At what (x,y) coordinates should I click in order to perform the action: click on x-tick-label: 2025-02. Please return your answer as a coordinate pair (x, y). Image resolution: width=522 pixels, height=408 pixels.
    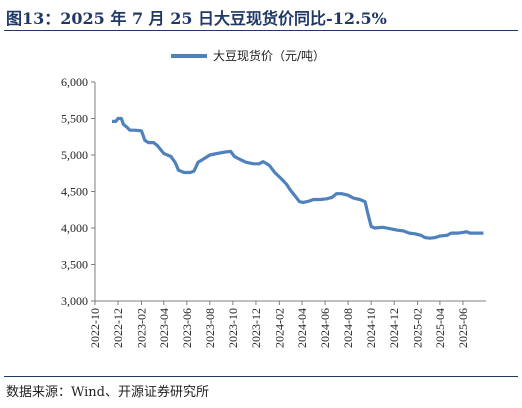
    Looking at the image, I should click on (418, 328).